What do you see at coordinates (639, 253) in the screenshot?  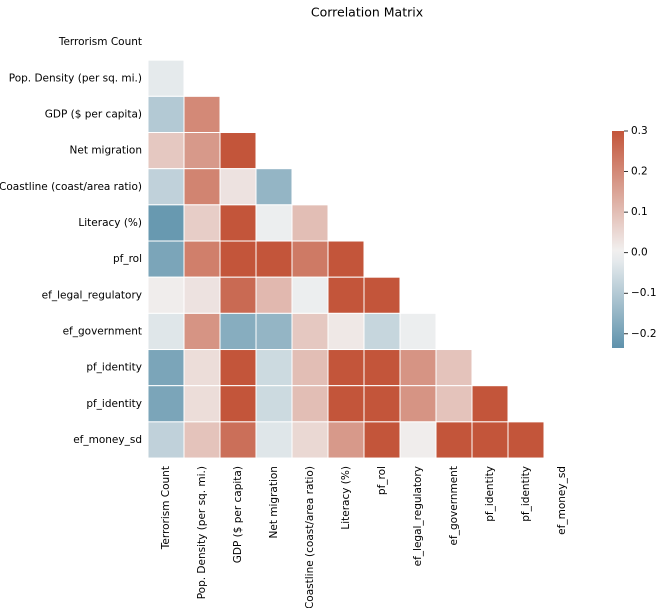 I see `colorbar-tick-label: 0.0` at bounding box center [639, 253].